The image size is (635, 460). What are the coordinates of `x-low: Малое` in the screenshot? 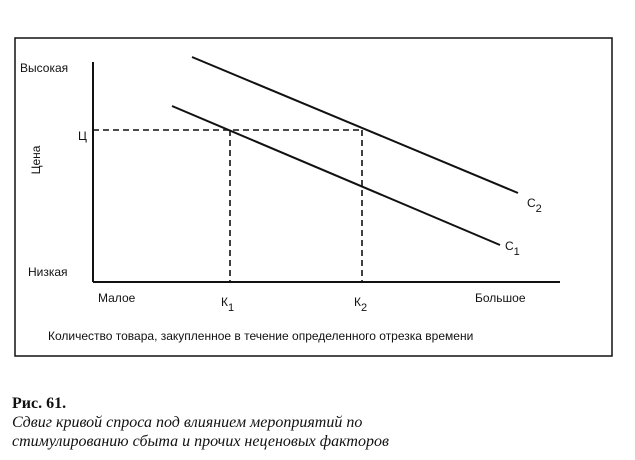 It's located at (117, 298).